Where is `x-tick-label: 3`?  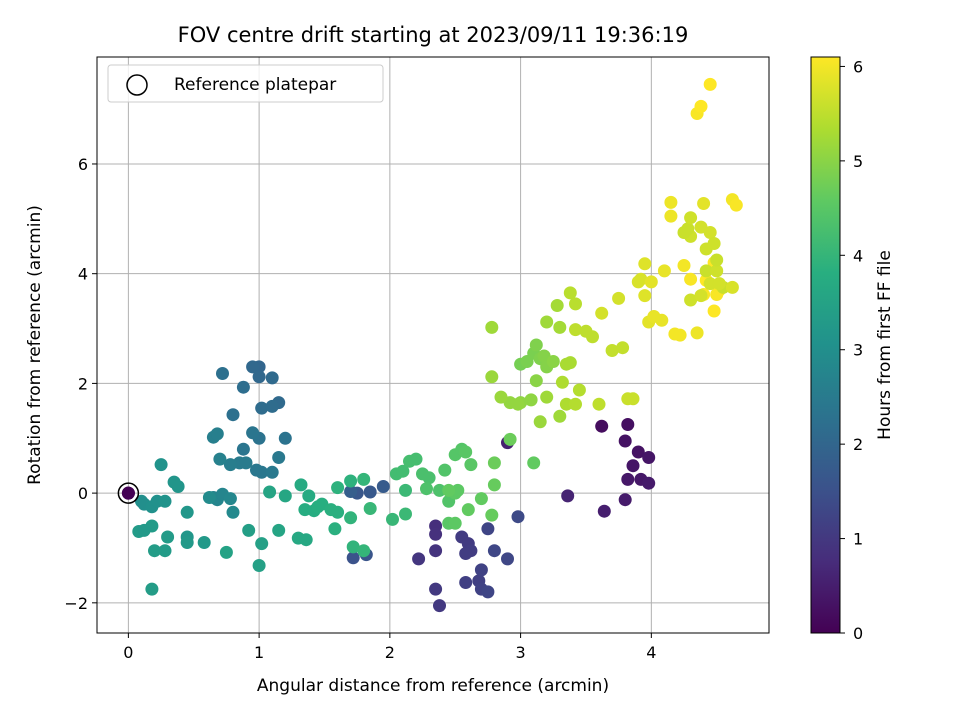 x-tick-label: 3 is located at coordinates (521, 652).